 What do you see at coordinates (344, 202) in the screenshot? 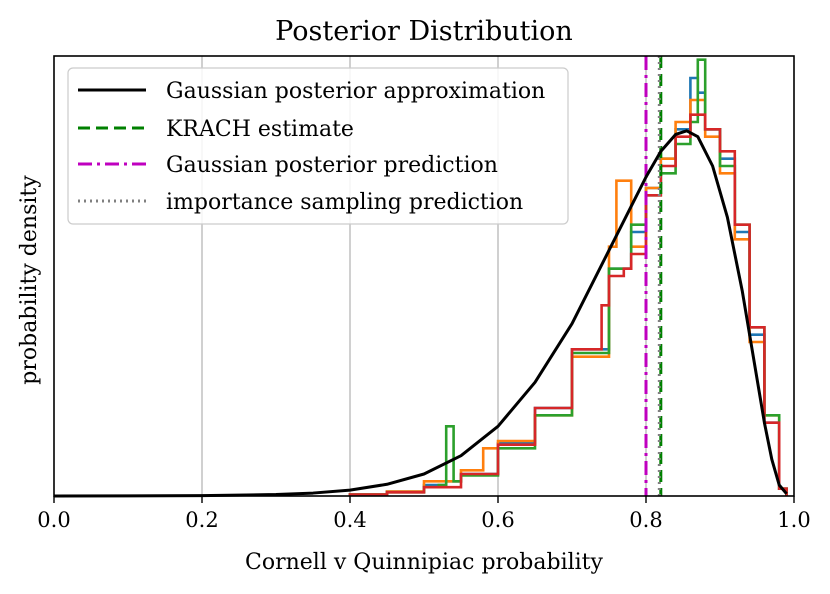
I see `legend-label-importance-sampling: importance sampling prediction` at bounding box center [344, 202].